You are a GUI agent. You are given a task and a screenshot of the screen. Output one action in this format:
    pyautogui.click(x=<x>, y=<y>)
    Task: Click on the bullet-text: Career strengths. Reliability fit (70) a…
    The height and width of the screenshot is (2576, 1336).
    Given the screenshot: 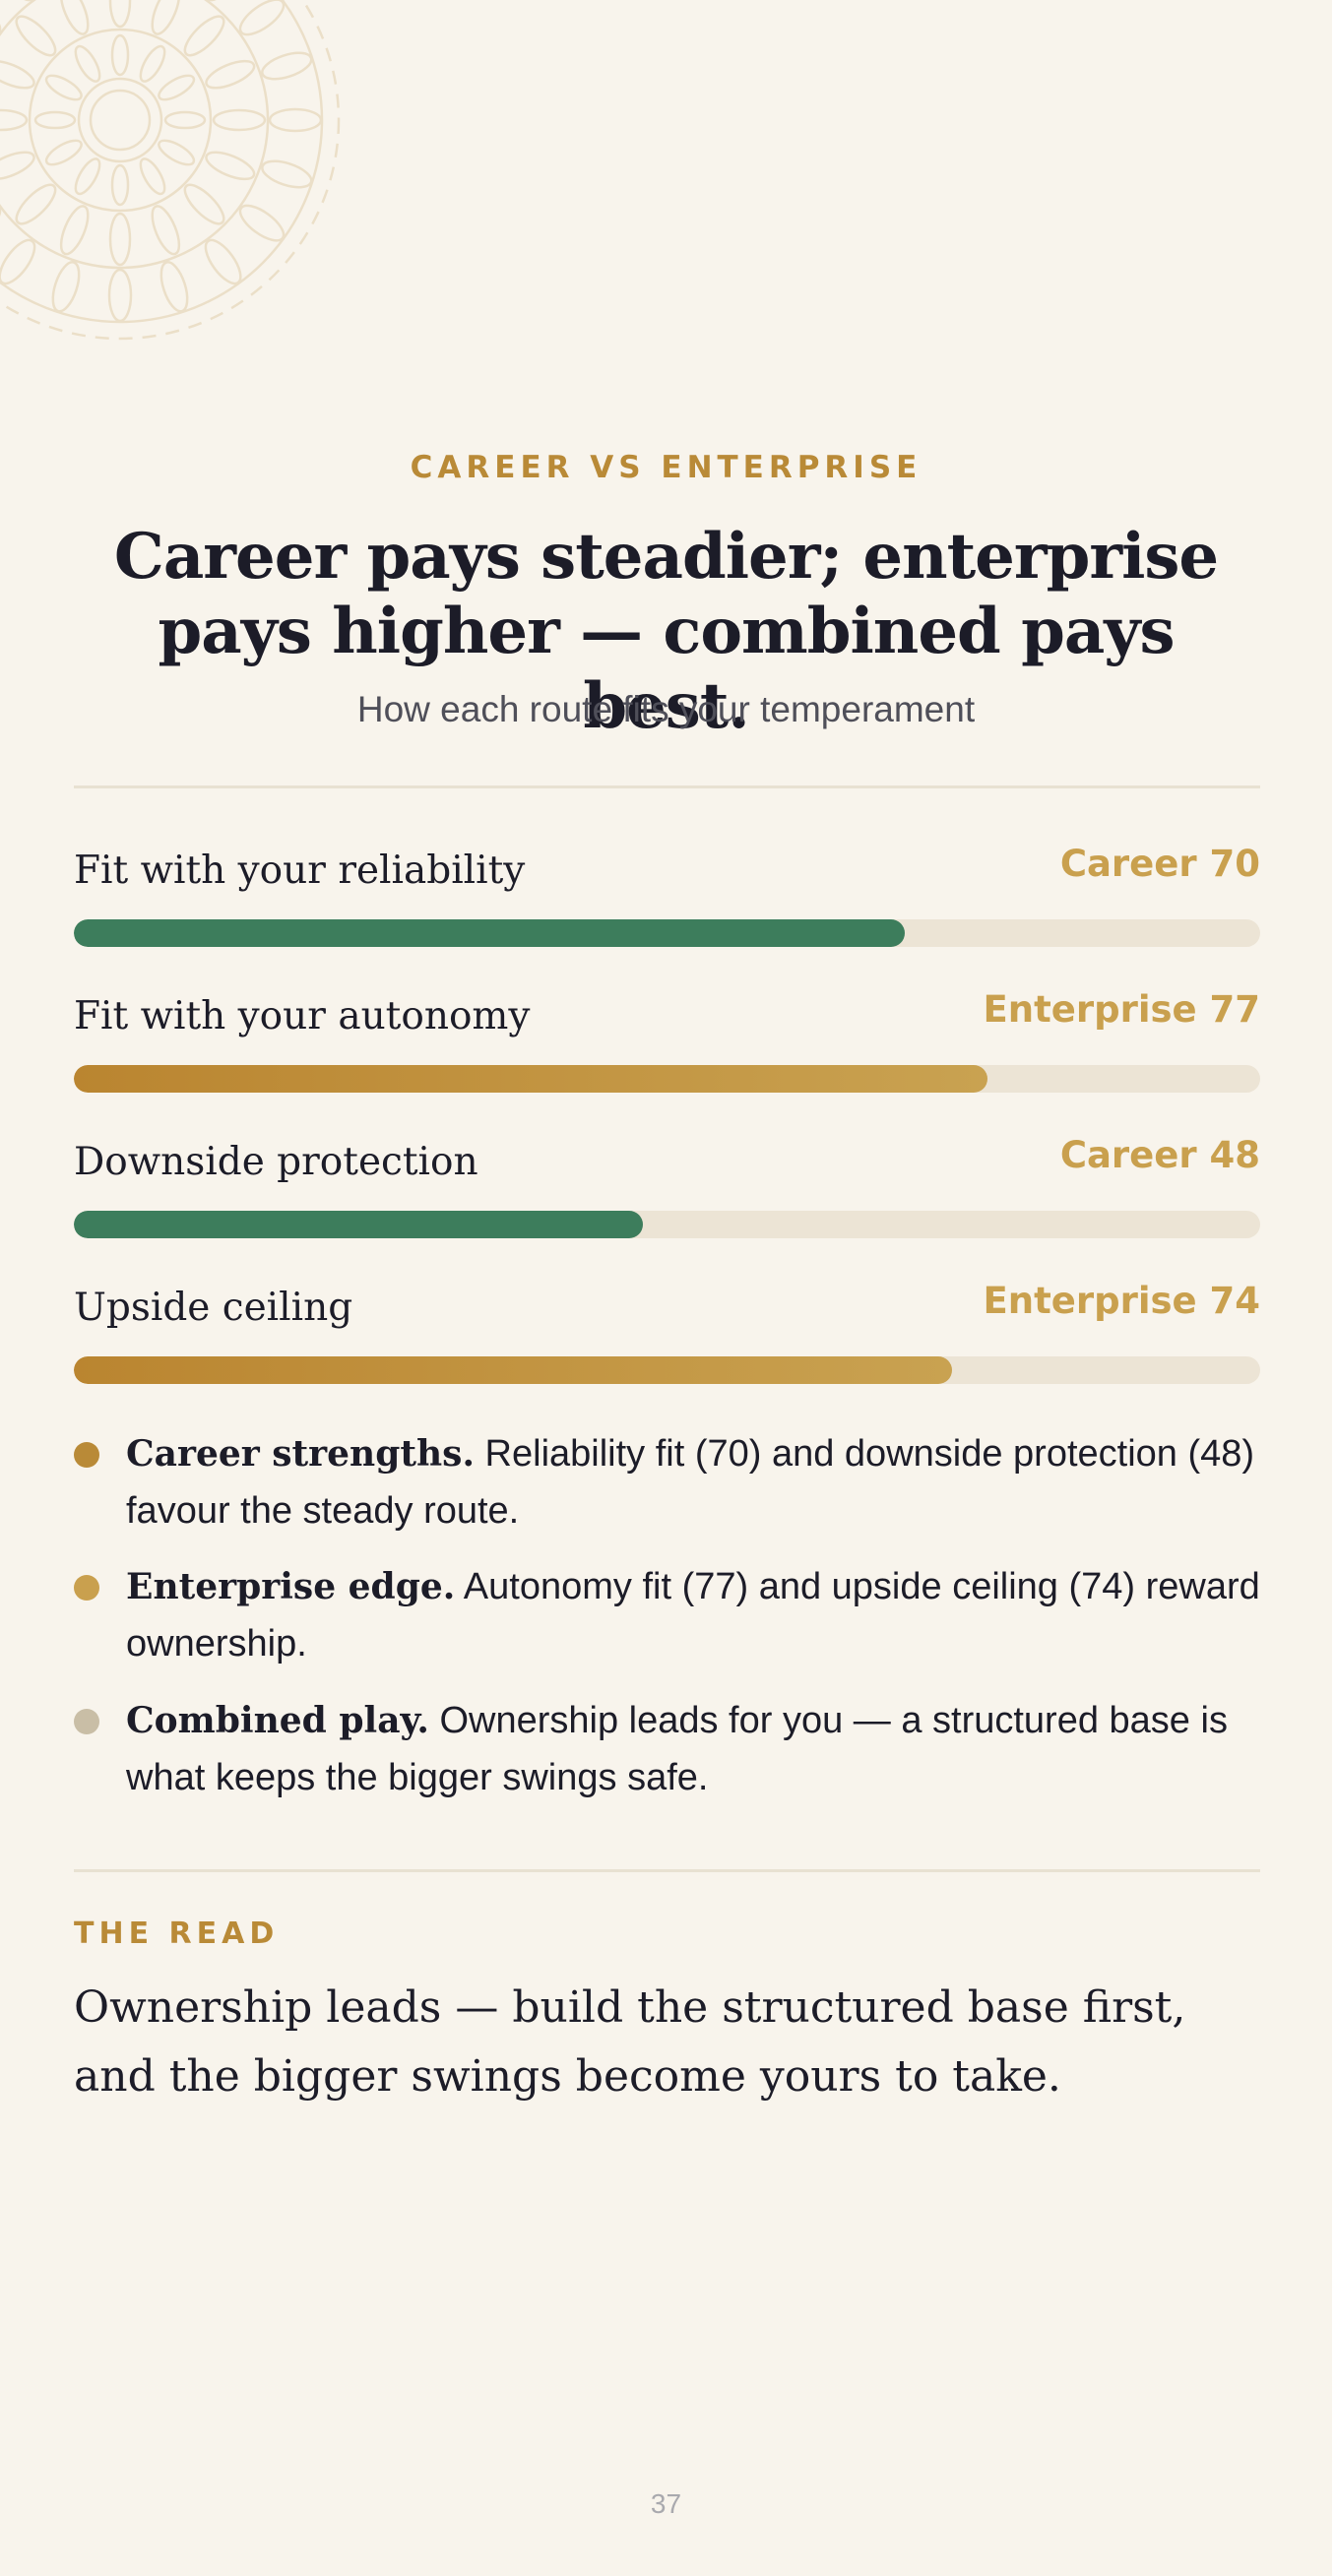 What is the action you would take?
    pyautogui.click(x=693, y=1482)
    